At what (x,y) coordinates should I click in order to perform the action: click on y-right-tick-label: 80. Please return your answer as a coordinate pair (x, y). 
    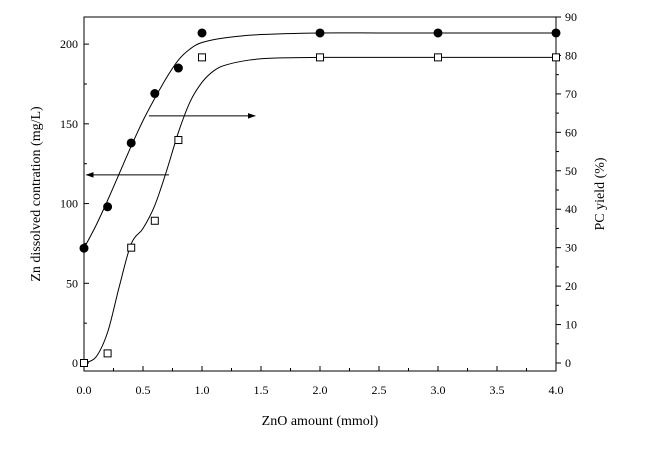
    Looking at the image, I should click on (571, 55).